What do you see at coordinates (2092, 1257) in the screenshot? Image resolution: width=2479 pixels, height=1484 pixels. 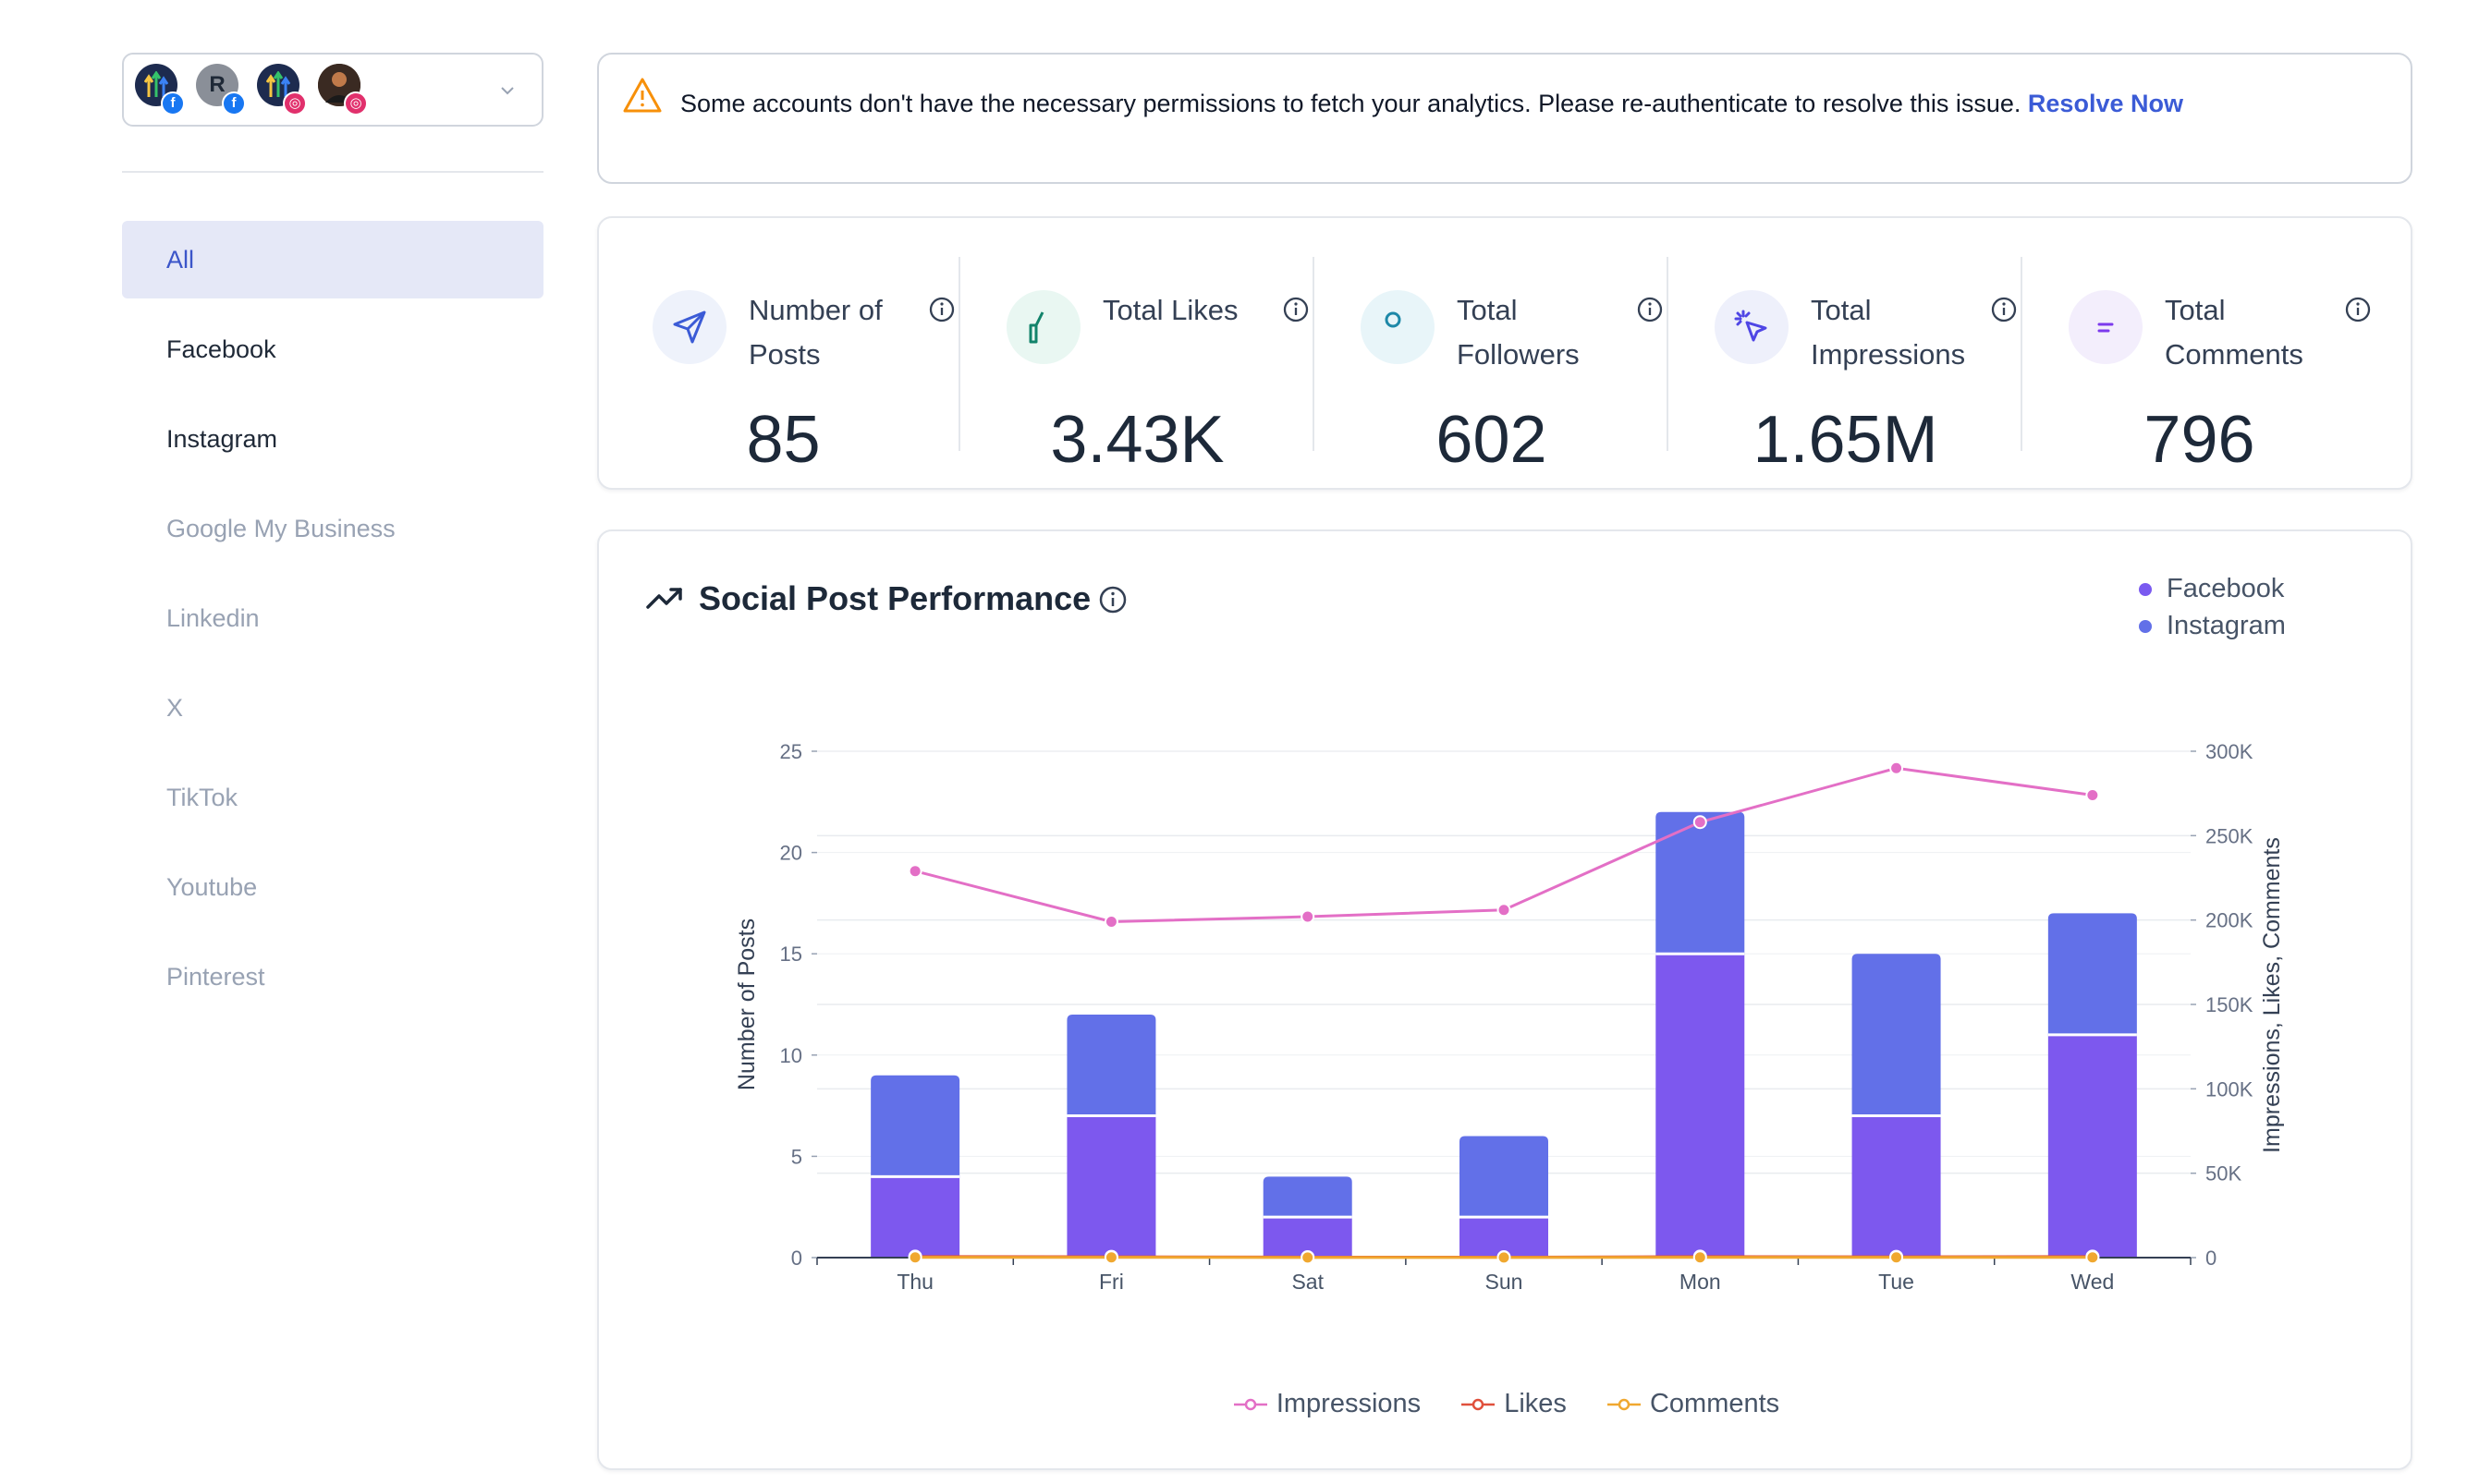 I see `point-comments-wed` at bounding box center [2092, 1257].